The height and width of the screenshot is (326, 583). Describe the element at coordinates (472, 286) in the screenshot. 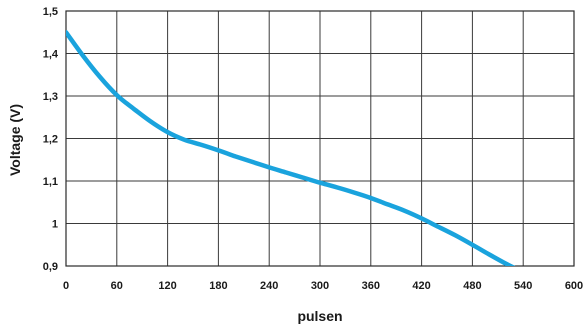

I see `x-tick-label: 480` at that location.